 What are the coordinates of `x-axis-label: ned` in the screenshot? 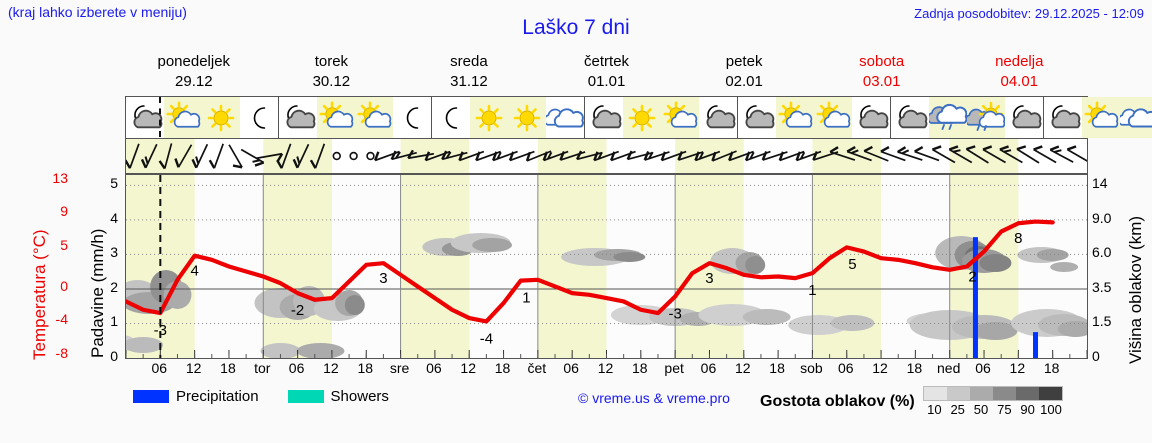 It's located at (949, 368).